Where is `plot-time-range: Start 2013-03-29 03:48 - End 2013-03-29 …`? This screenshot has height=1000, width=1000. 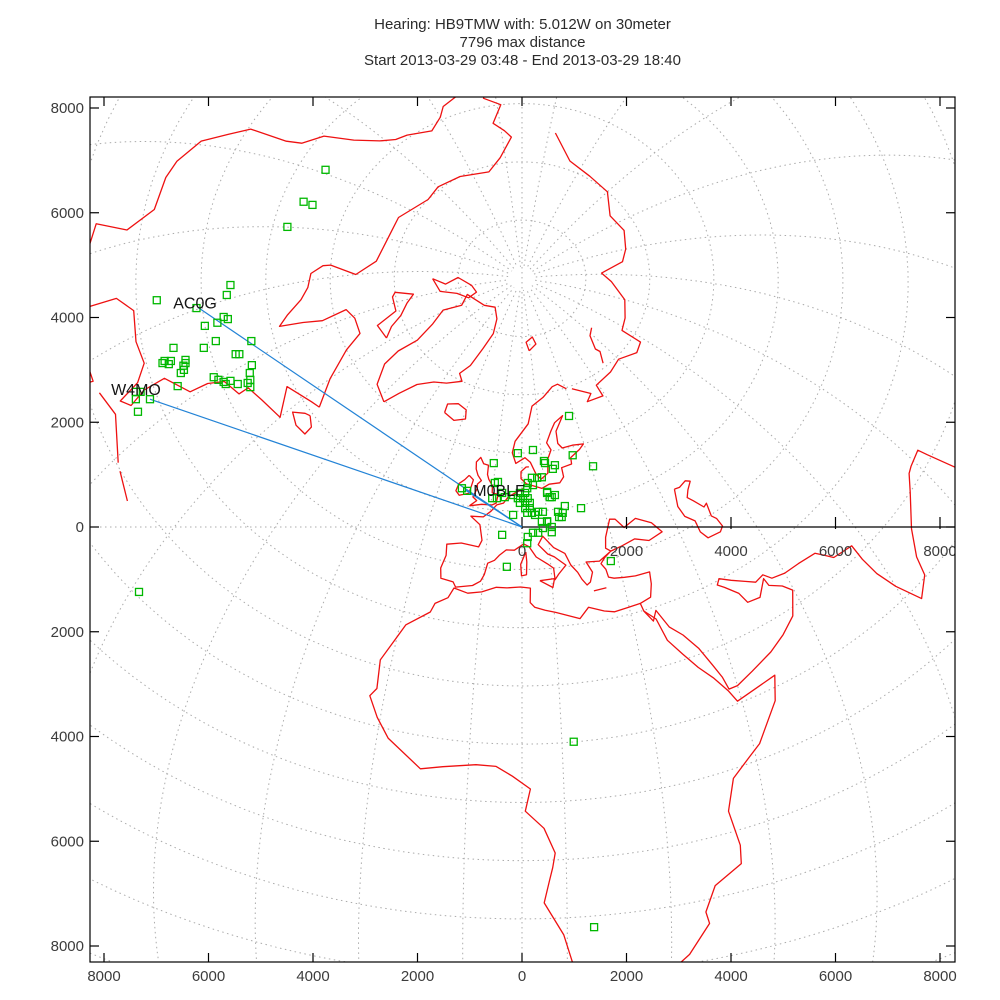
plot-time-range: Start 2013-03-29 03:48 - End 2013-03-29 … is located at coordinates (522, 60).